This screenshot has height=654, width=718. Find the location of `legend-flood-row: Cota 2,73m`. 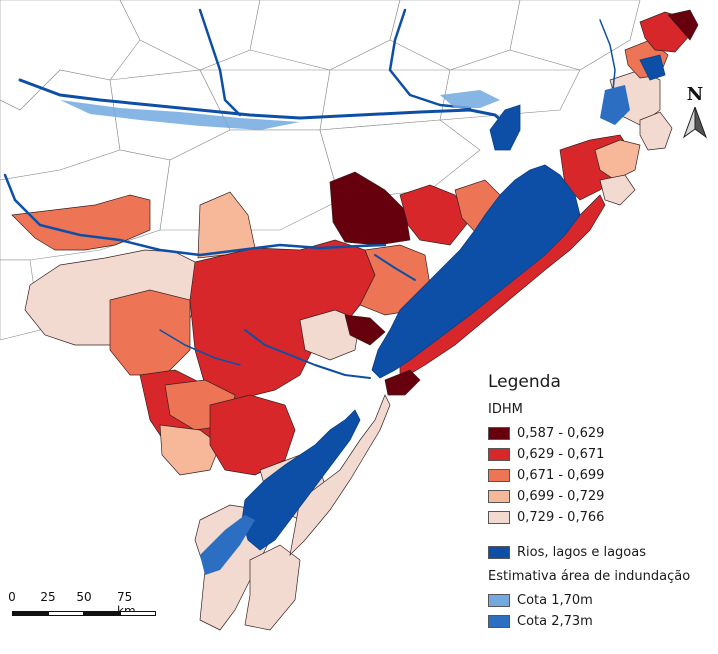

legend-flood-row: Cota 2,73m is located at coordinates (599, 621).